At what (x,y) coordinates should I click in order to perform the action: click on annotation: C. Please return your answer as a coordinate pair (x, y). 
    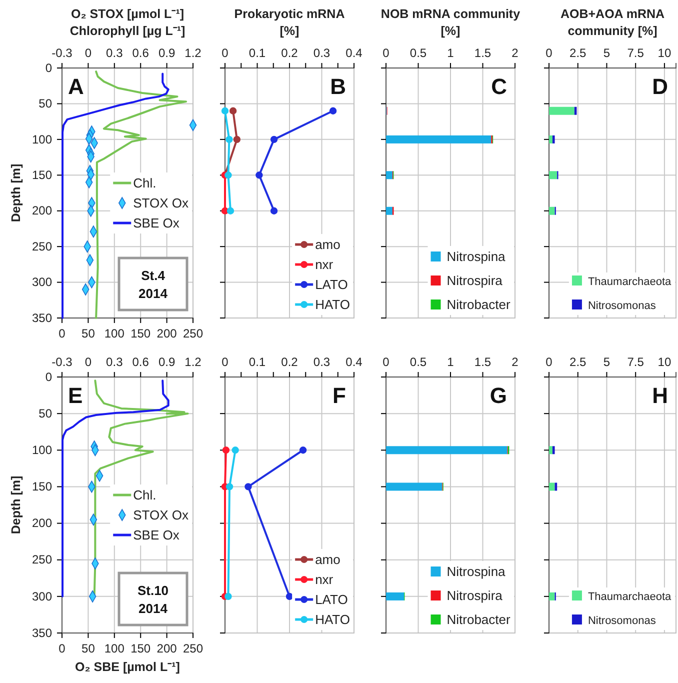
    Looking at the image, I should click on (499, 86).